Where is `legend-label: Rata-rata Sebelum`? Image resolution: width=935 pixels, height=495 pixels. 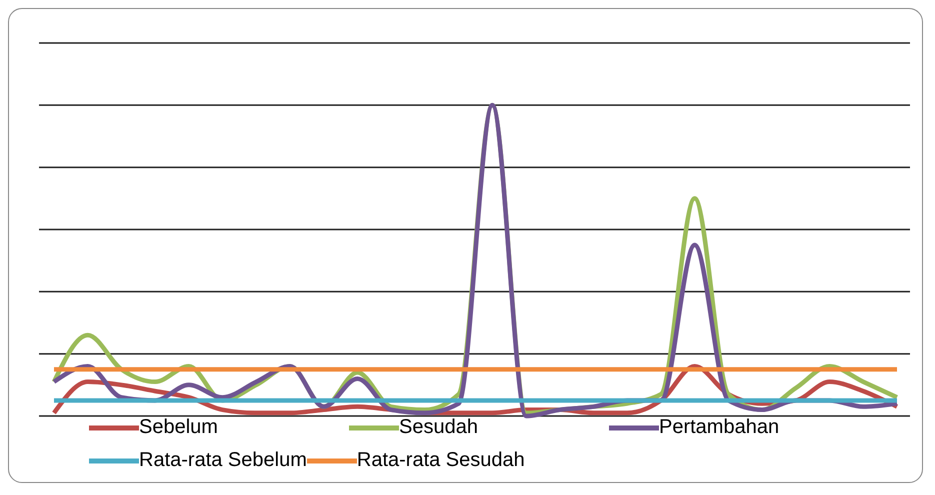
legend-label: Rata-rata Sebelum is located at coordinates (223, 460).